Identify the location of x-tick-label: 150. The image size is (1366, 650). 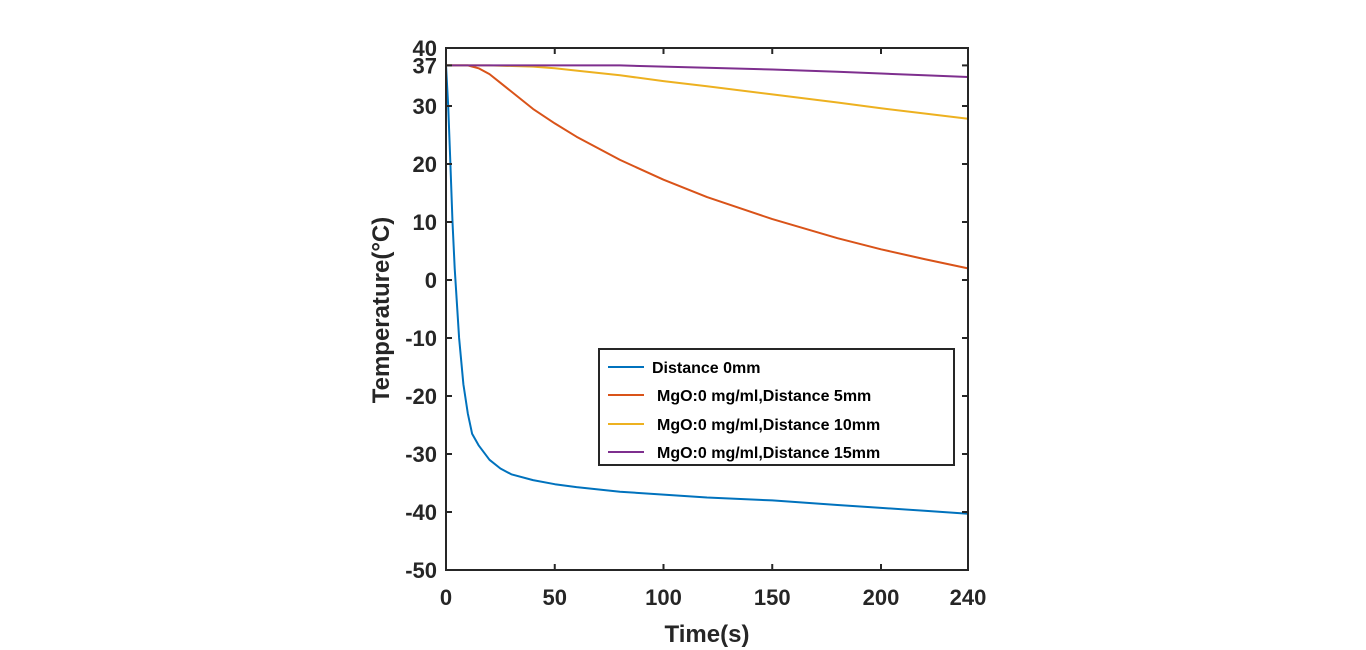
(772, 597).